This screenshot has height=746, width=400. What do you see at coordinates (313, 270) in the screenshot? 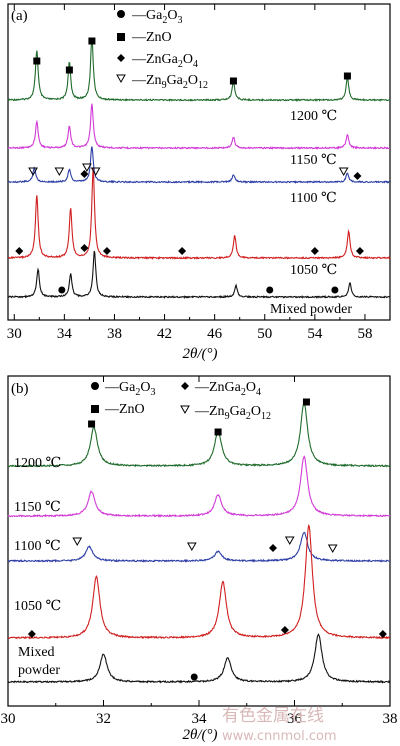
I see `trace-label-a-1050: 1050 ℃` at bounding box center [313, 270].